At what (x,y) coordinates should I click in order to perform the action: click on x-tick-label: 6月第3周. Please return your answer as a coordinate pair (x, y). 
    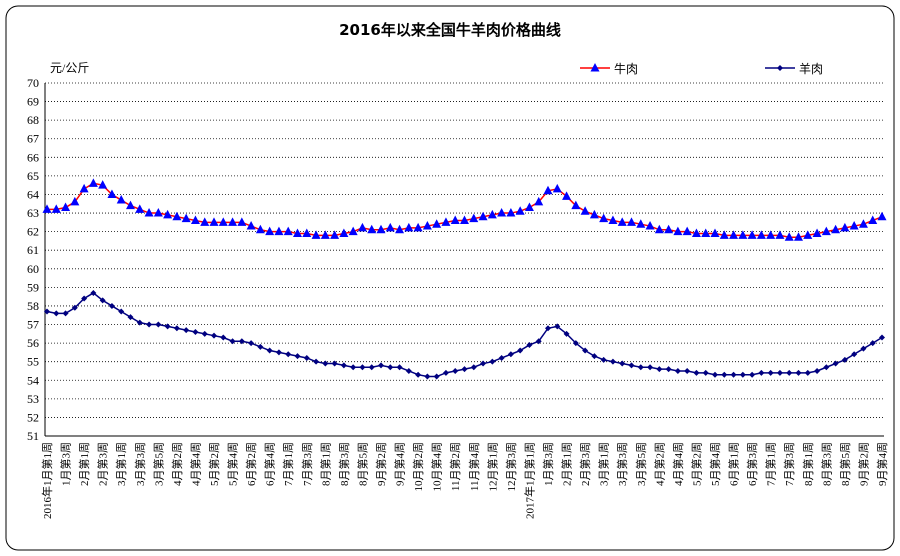
    Looking at the image, I should click on (752, 464).